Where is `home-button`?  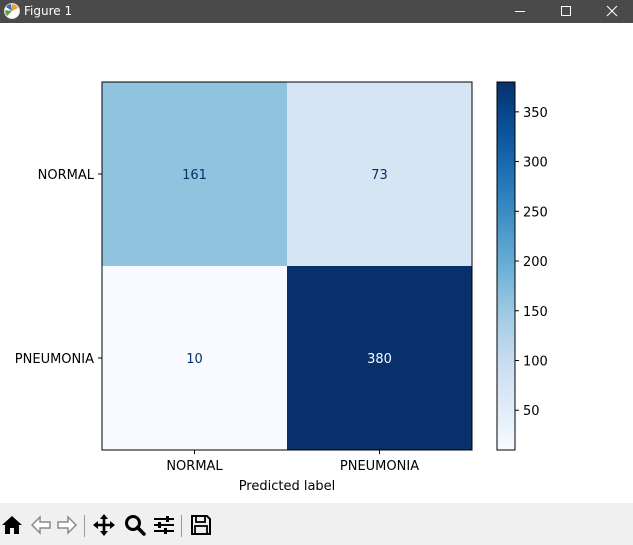 home-button is located at coordinates (12, 525).